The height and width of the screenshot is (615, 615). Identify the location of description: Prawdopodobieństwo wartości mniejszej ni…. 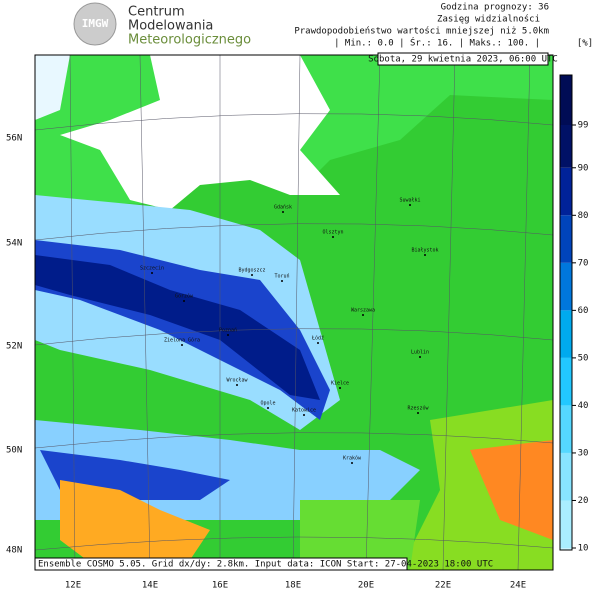
(421, 31).